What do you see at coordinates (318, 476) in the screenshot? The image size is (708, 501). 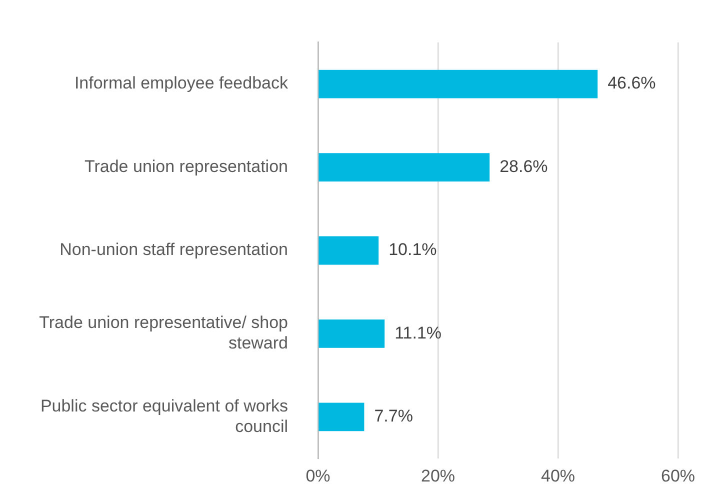 I see `x-tick-label: 0%` at bounding box center [318, 476].